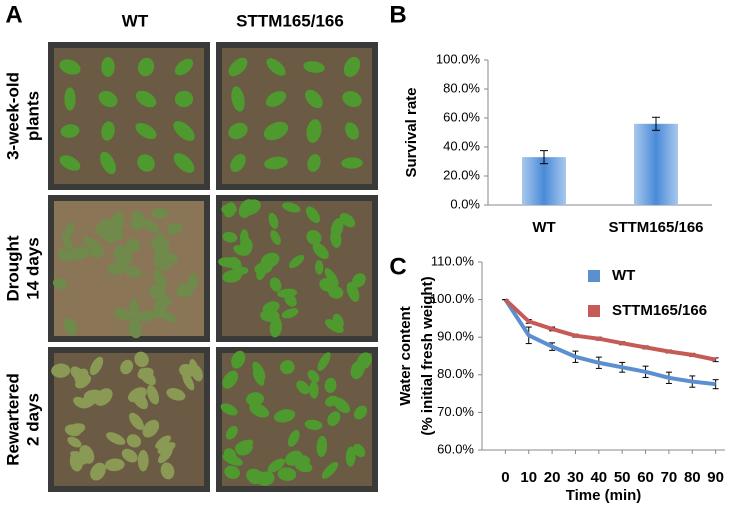 This screenshot has height=506, width=733. Describe the element at coordinates (455, 411) in the screenshot. I see `y-tick-label: 70.0%` at that location.